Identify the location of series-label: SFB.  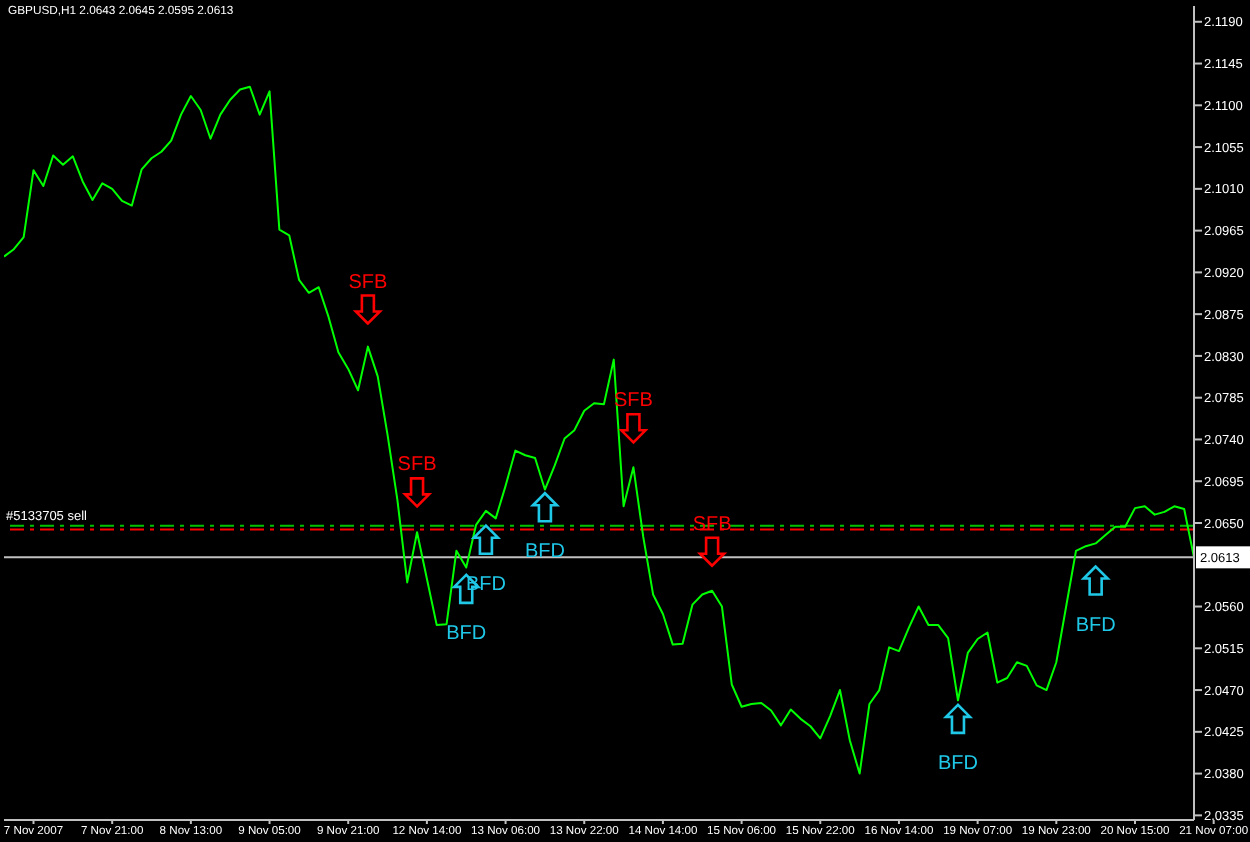
(368, 282).